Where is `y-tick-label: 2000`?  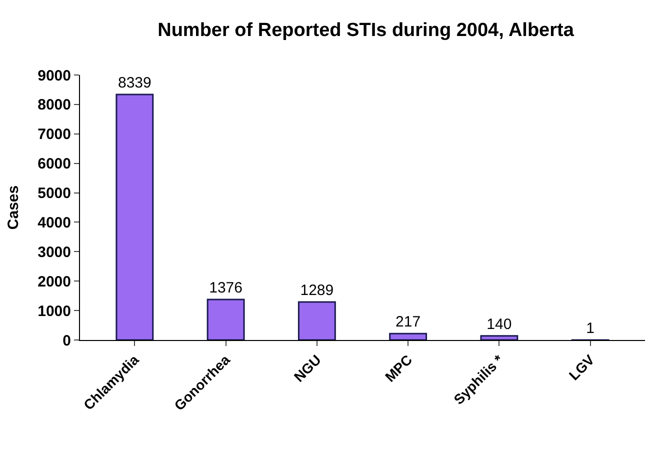 y-tick-label: 2000 is located at coordinates (54, 281).